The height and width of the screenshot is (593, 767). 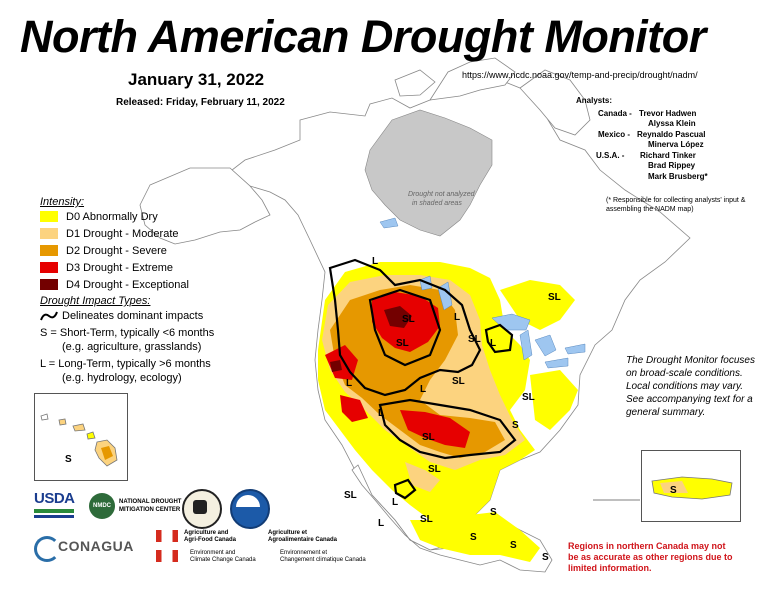 I want to click on legend-impact-title: Drought Impact Types:, so click(x=95, y=301).